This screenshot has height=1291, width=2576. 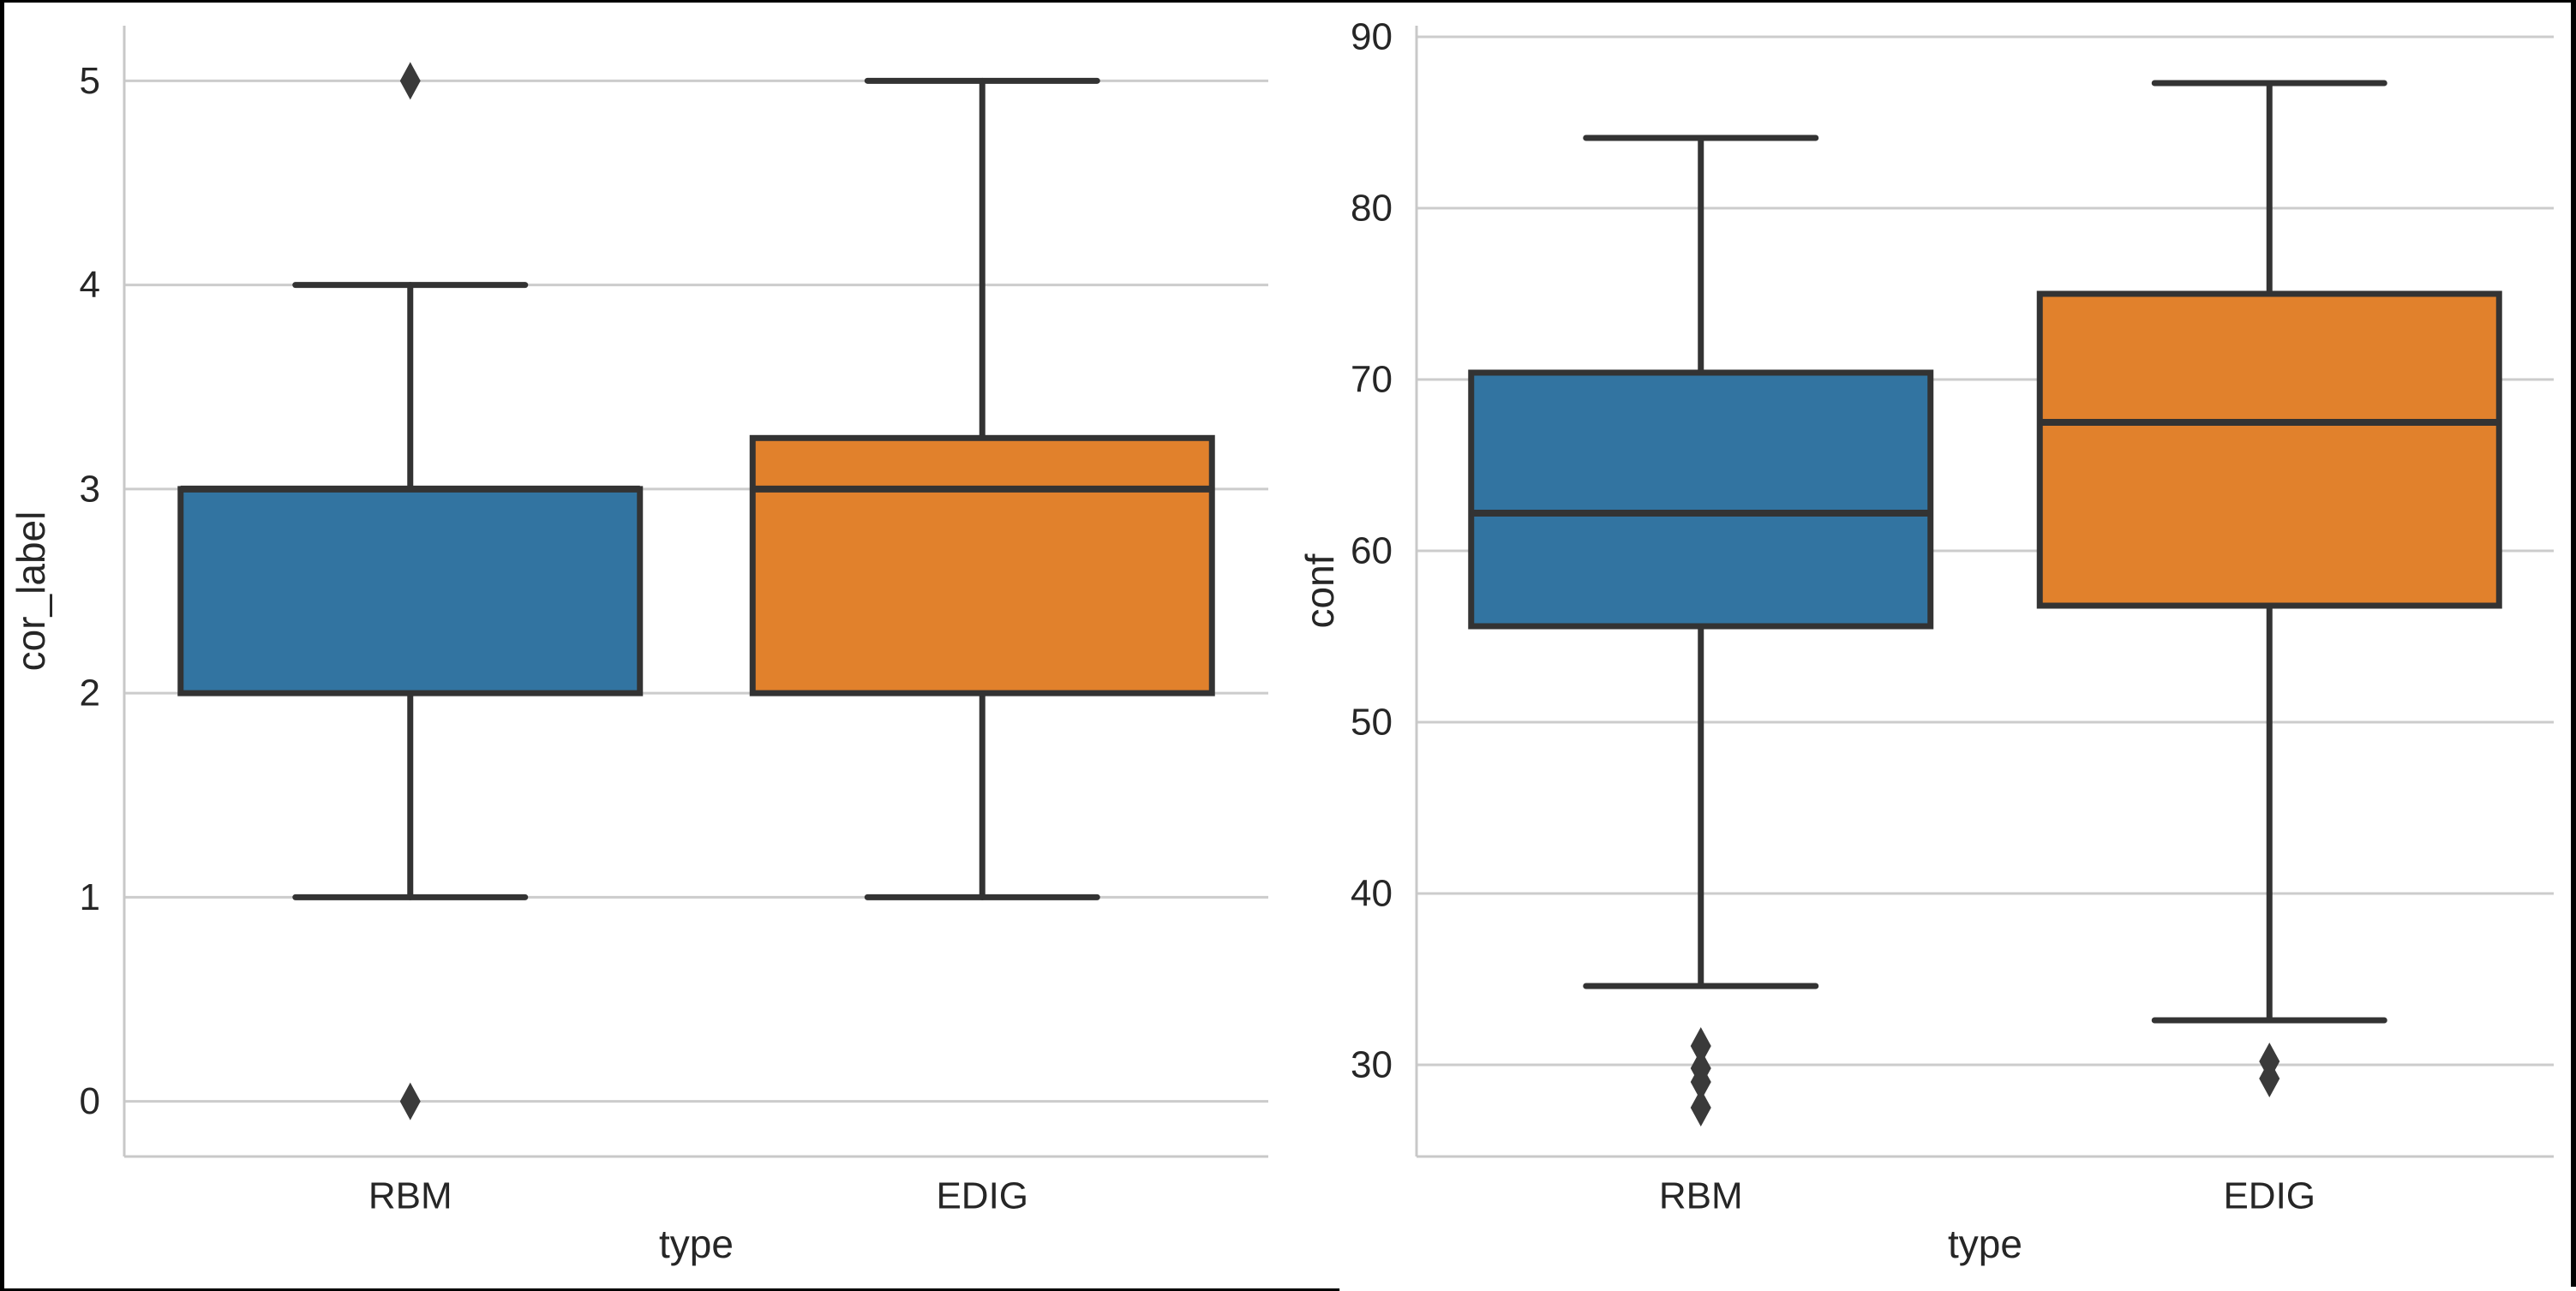 What do you see at coordinates (90, 285) in the screenshot?
I see `y-tick-label: 4` at bounding box center [90, 285].